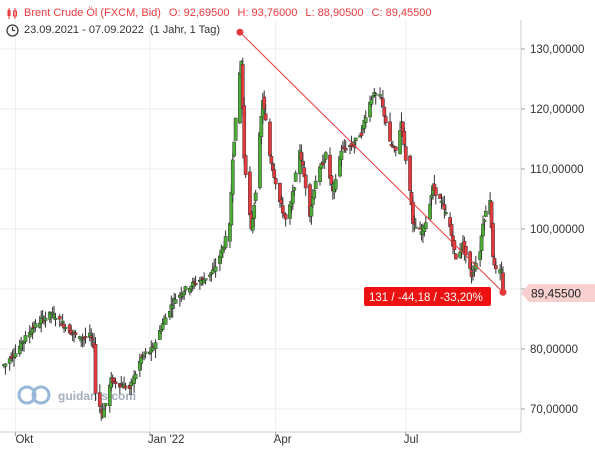 This screenshot has height=450, width=595. I want to click on trendline-start-handle, so click(240, 32).